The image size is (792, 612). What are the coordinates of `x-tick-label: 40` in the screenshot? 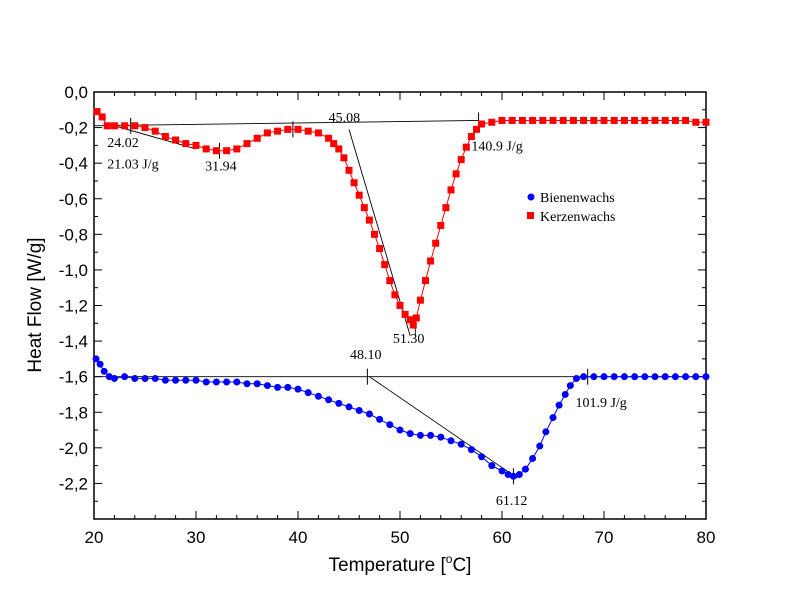 It's located at (298, 537).